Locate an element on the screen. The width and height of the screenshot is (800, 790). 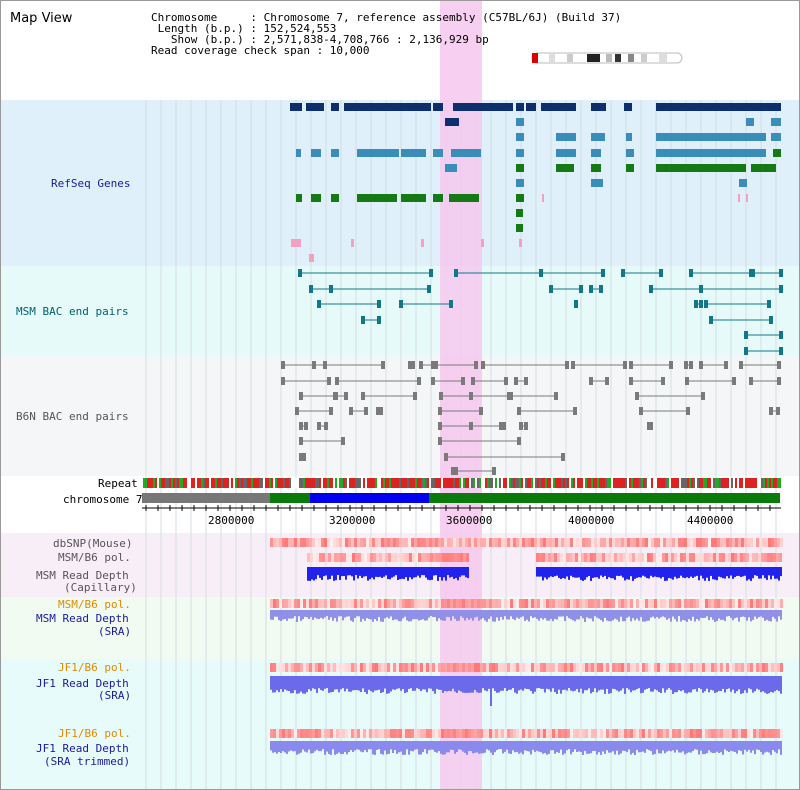
selection-highlight is located at coordinates (461, 395).